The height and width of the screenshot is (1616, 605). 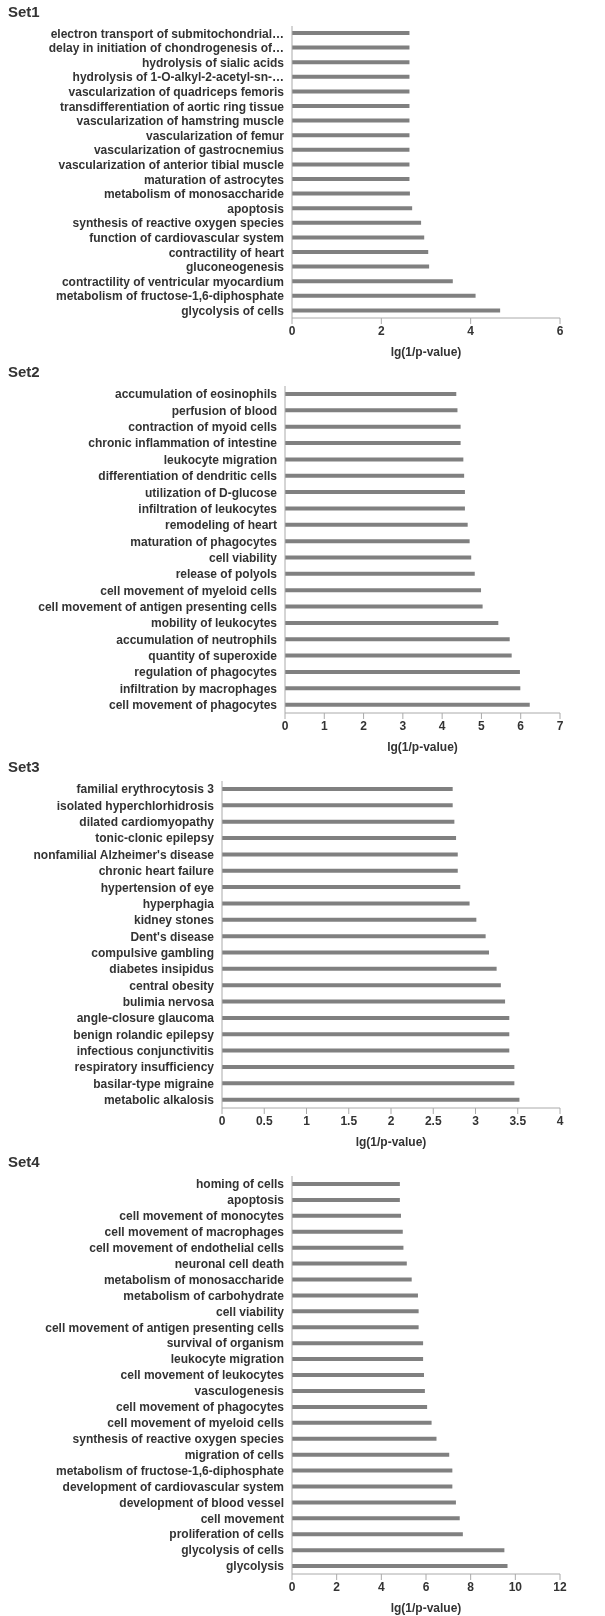 I want to click on y-tick-label: migration of cells, so click(x=234, y=1454).